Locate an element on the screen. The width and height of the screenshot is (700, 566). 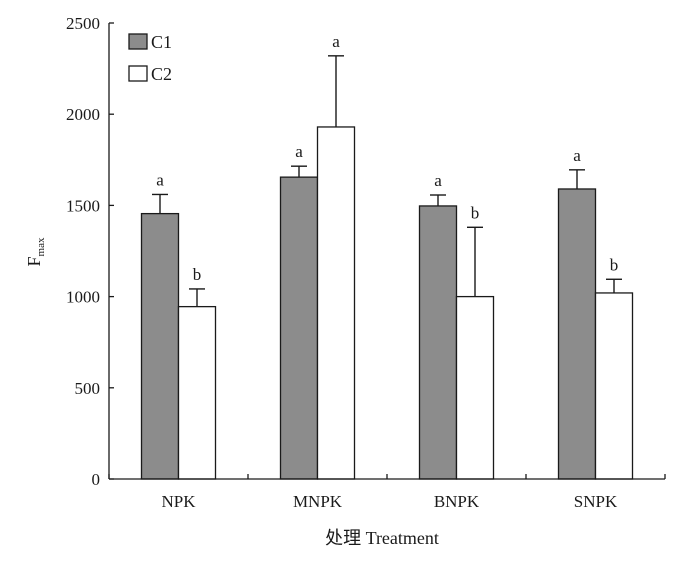
legend: C1 C2 is located at coordinates (150, 58).